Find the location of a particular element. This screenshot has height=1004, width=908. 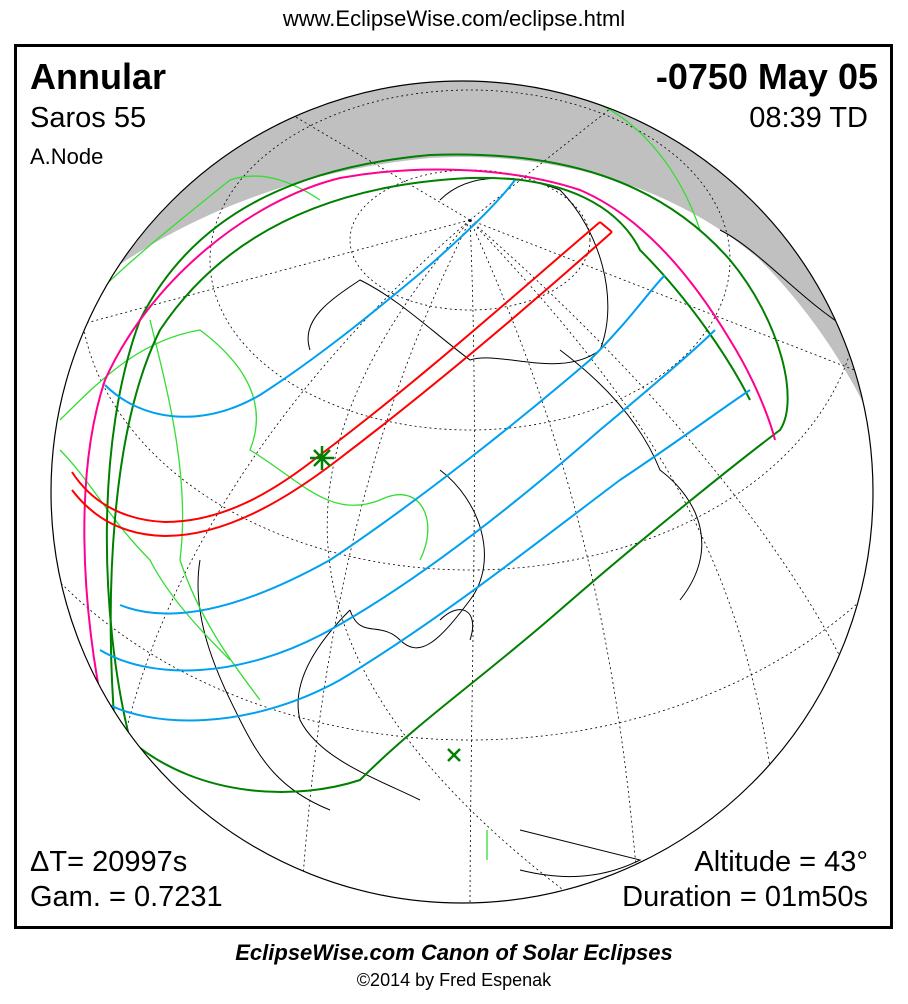

copyright: ©2014 by Fred Espenak is located at coordinates (454, 980).